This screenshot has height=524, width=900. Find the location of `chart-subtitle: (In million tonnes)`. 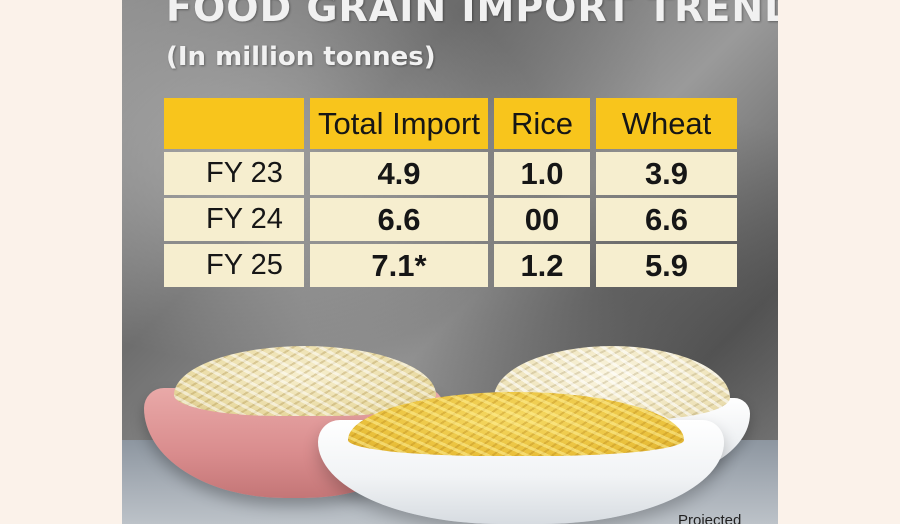

chart-subtitle: (In million tonnes) is located at coordinates (301, 57).